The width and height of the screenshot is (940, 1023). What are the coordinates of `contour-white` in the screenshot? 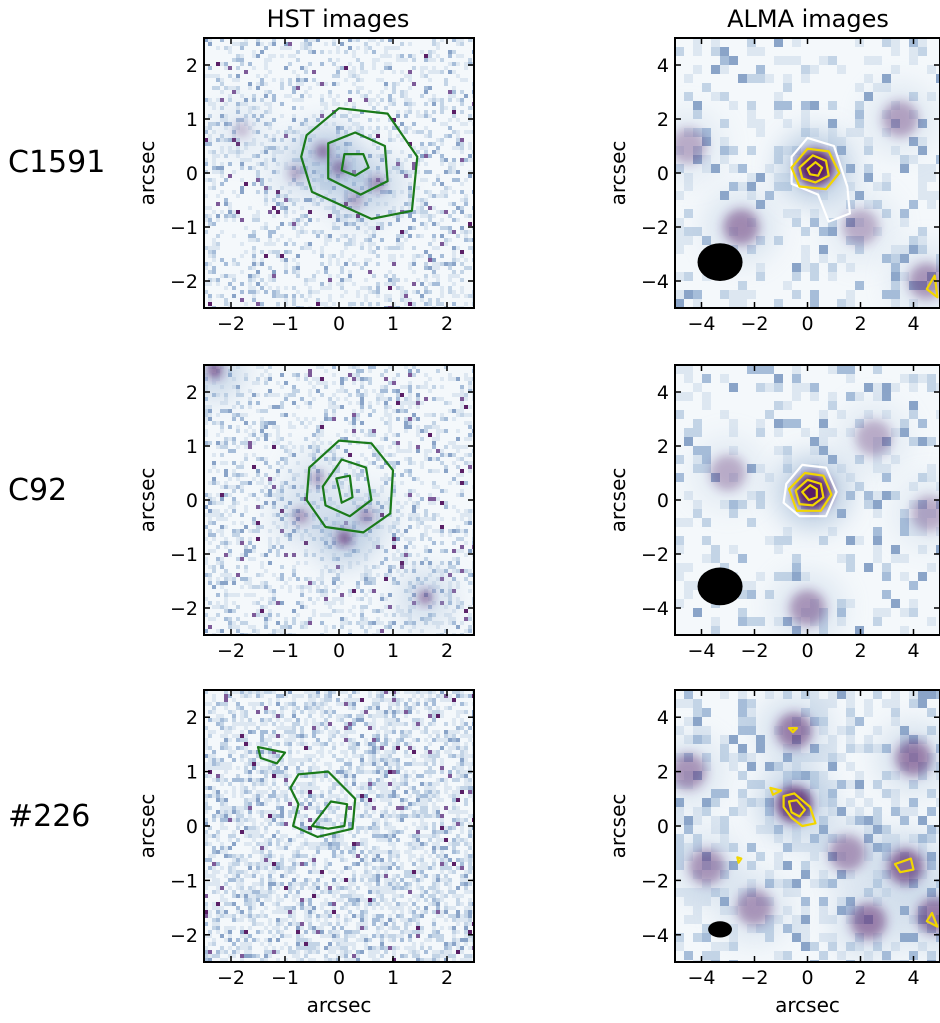 It's located at (810, 490).